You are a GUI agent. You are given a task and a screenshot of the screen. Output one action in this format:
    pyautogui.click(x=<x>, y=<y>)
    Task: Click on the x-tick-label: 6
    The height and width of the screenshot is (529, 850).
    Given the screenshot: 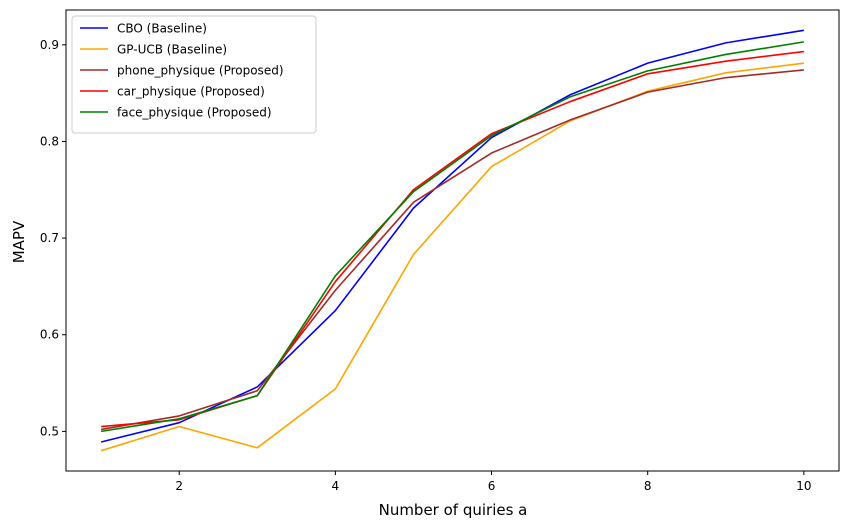 What is the action you would take?
    pyautogui.click(x=492, y=486)
    